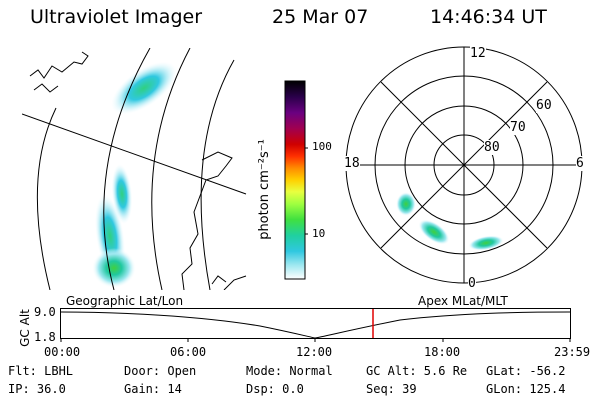  Describe the element at coordinates (488, 17) in the screenshot. I see `observation-time: 14:46:34 UT` at that location.